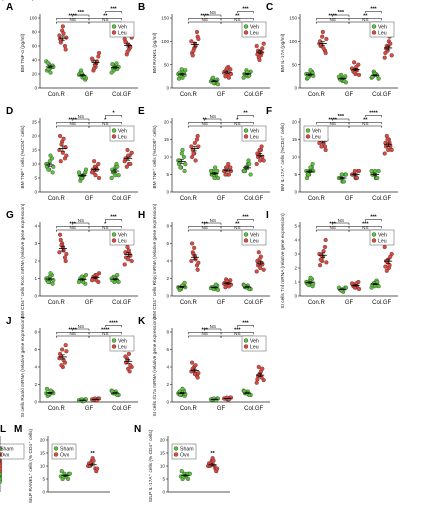  I want to click on y-axis-label: BM TNF⁺ cells (%CD8⁺ cells), so click(155, 156).